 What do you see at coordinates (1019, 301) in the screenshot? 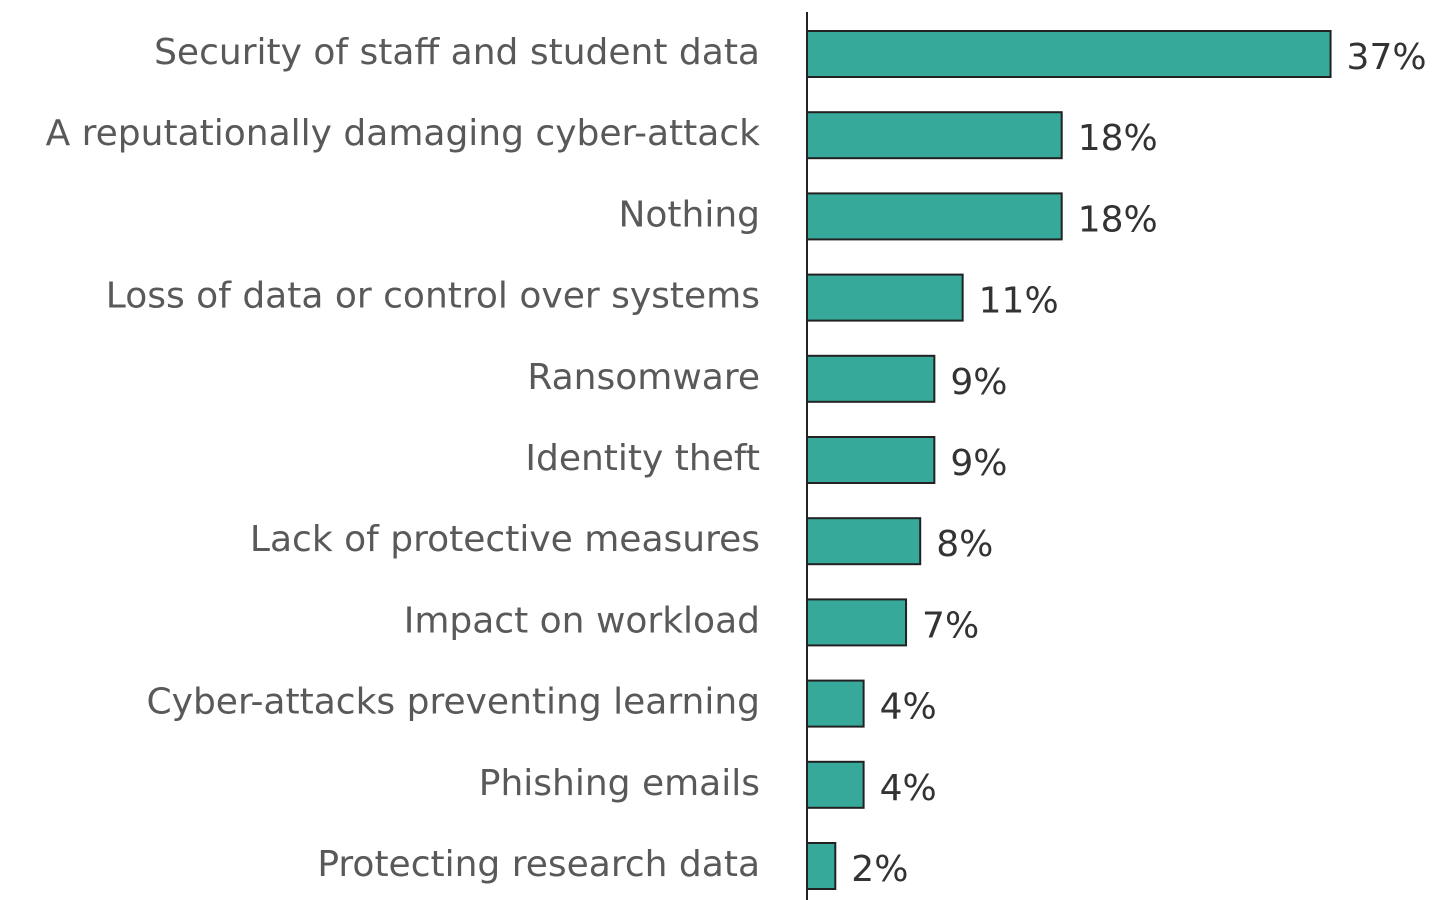
I see `value-label: 11%` at bounding box center [1019, 301].